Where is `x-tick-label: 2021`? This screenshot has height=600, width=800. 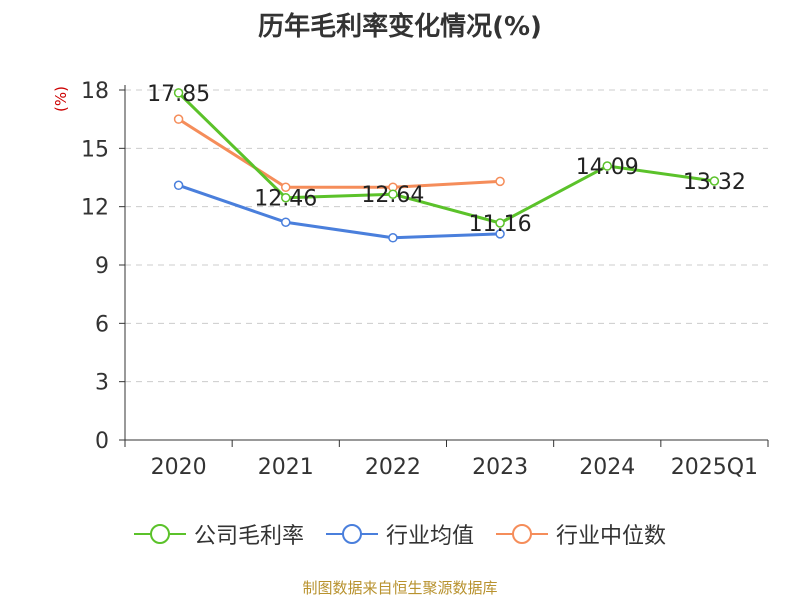 x-tick-label: 2021 is located at coordinates (286, 467).